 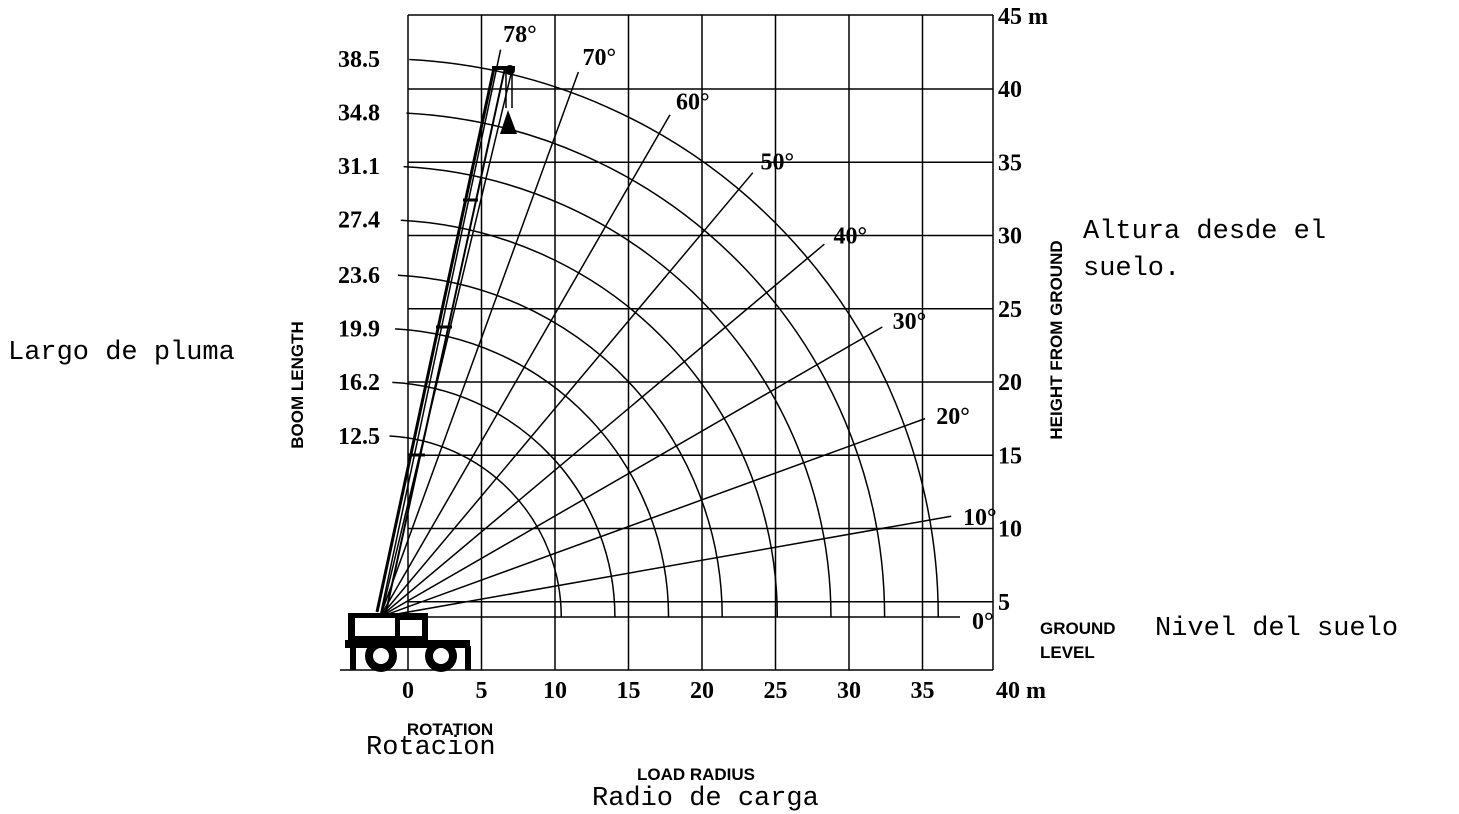 What do you see at coordinates (1010, 530) in the screenshot?
I see `y-tick-label: 10` at bounding box center [1010, 530].